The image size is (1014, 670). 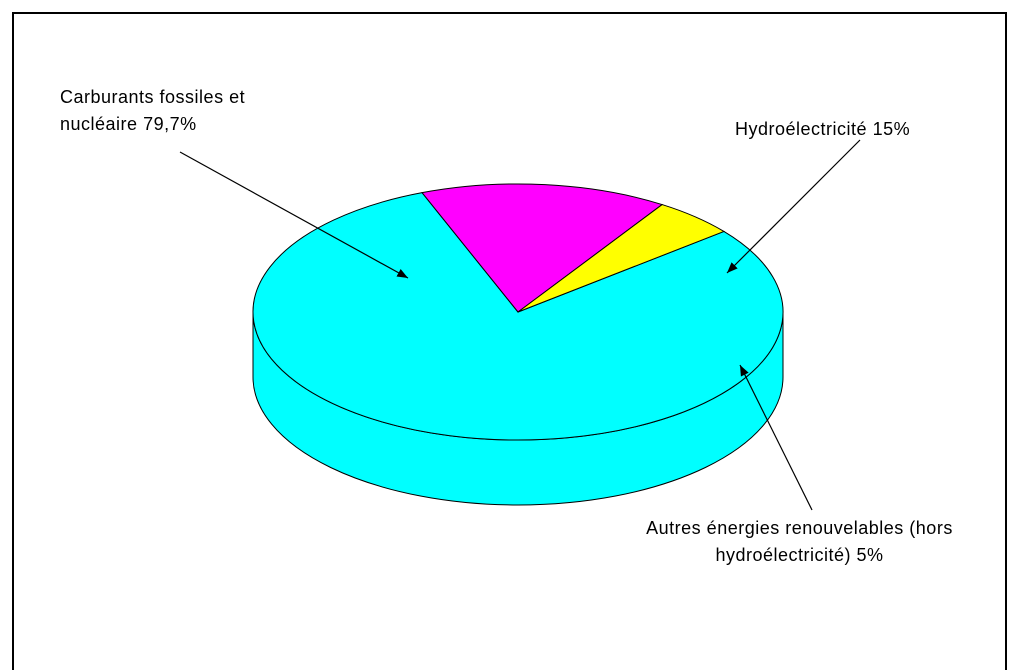 I want to click on slice-label: Carburants fossiles et nucléaire 79,7%, so click(x=185, y=111).